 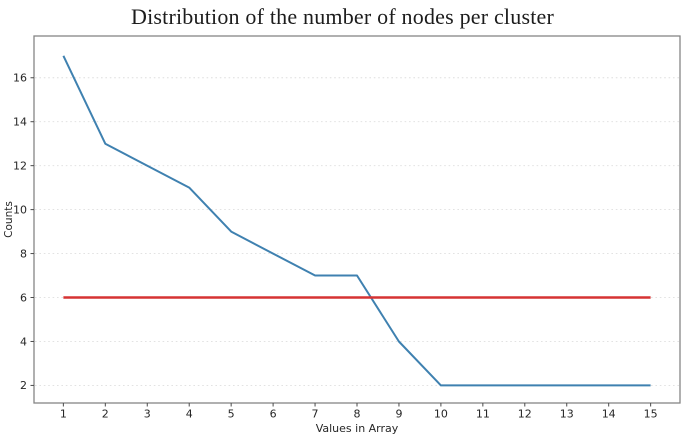 I want to click on x-tick-label-7: 7, so click(x=315, y=414).